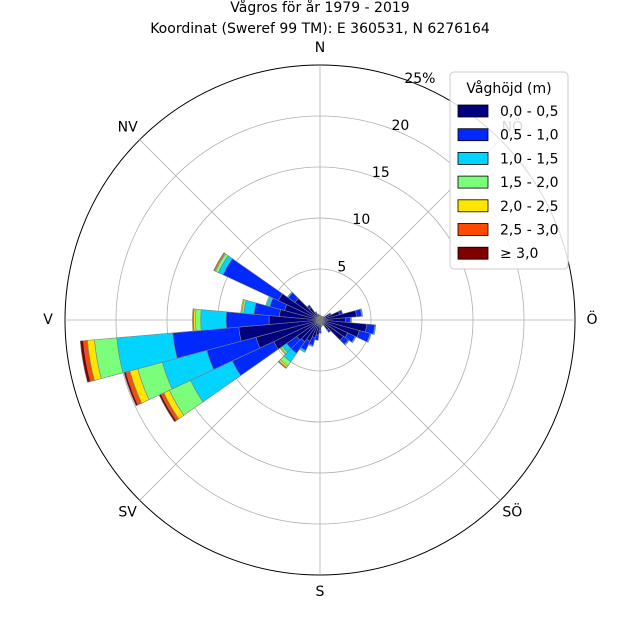 The width and height of the screenshot is (640, 640). What do you see at coordinates (512, 511) in the screenshot?
I see `direction-label: SÖ` at bounding box center [512, 511].